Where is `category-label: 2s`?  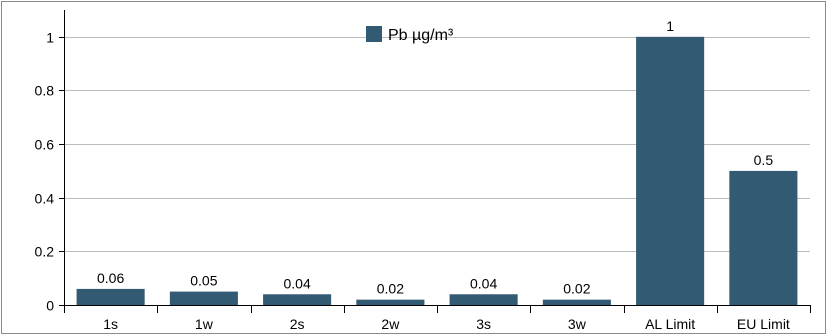 category-label: 2s is located at coordinates (297, 324).